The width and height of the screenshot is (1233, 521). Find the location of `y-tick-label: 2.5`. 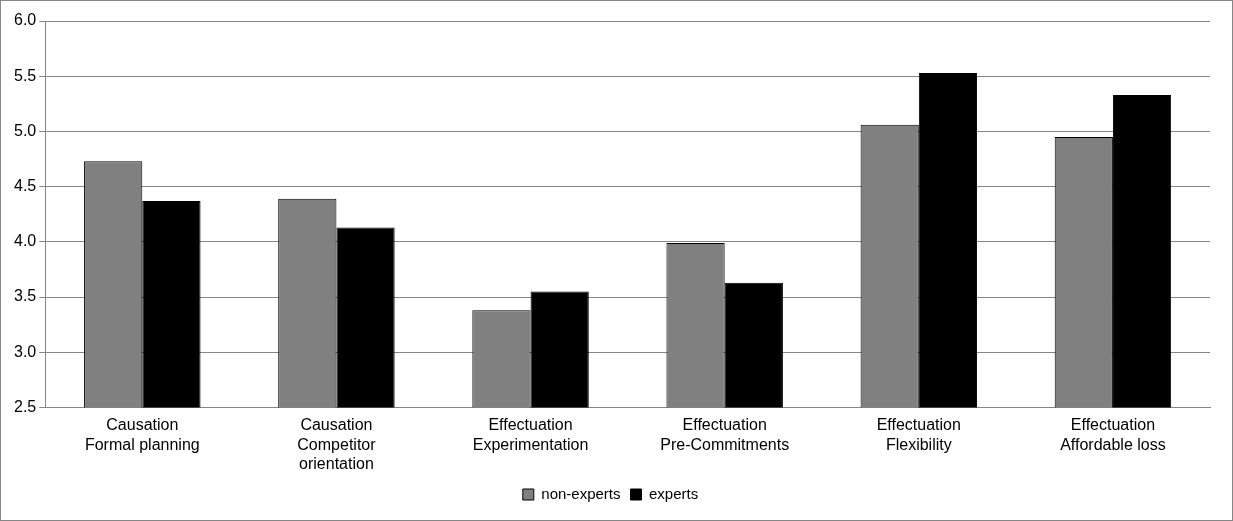

y-tick-label: 2.5 is located at coordinates (25, 406).